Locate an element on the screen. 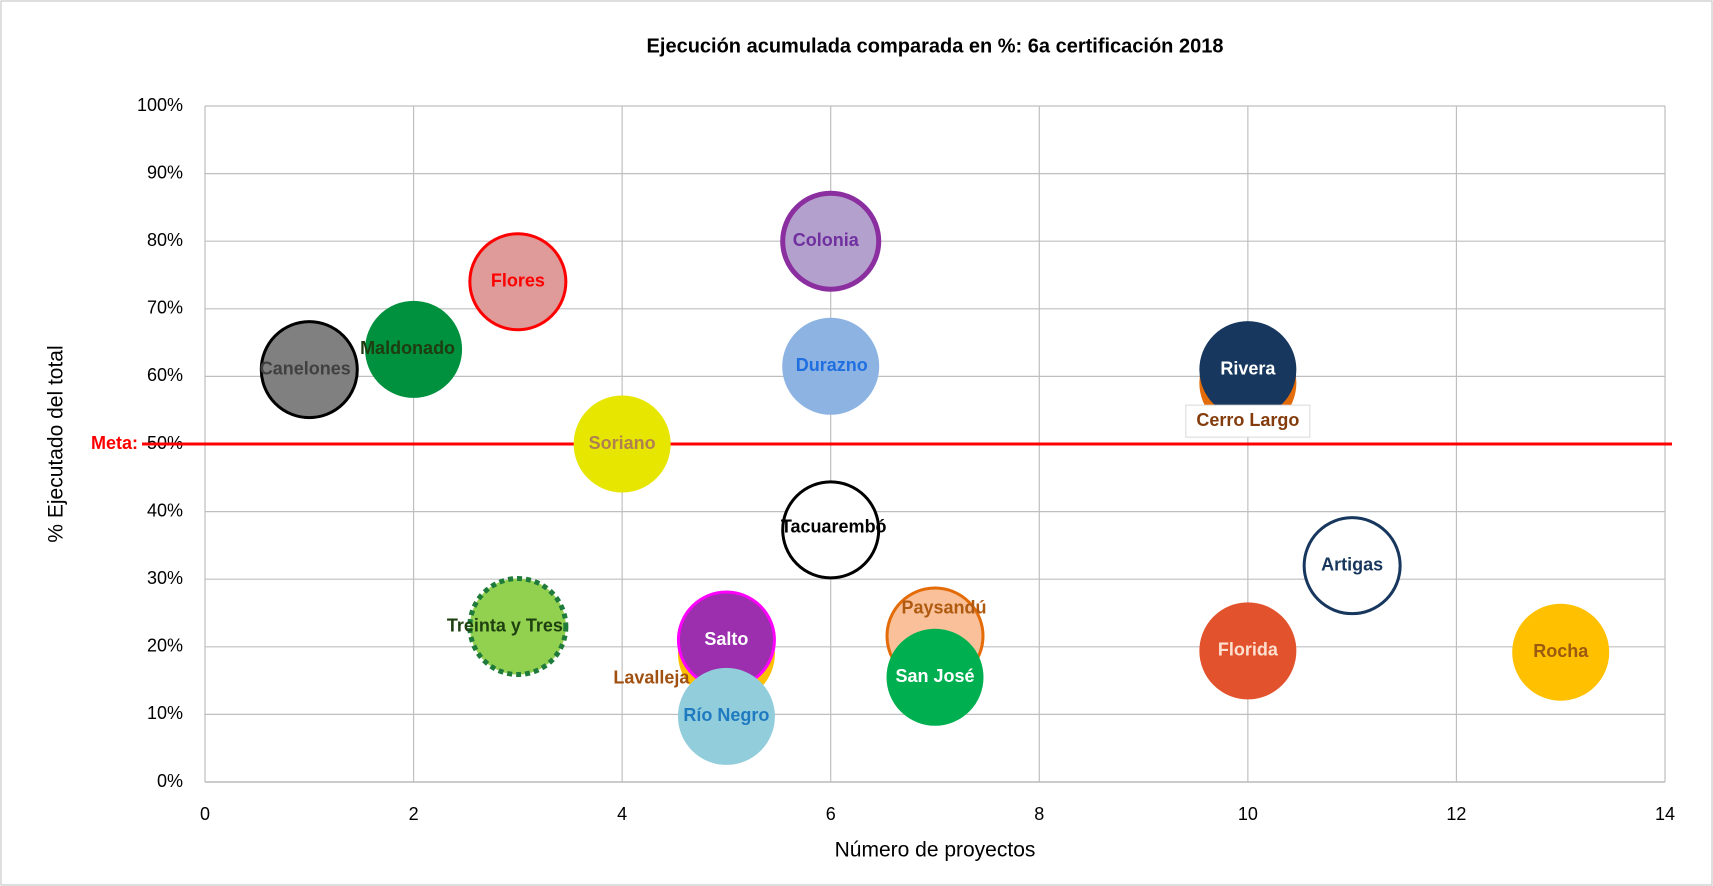 The height and width of the screenshot is (886, 1713). y-tick-label: 30% is located at coordinates (165, 578).